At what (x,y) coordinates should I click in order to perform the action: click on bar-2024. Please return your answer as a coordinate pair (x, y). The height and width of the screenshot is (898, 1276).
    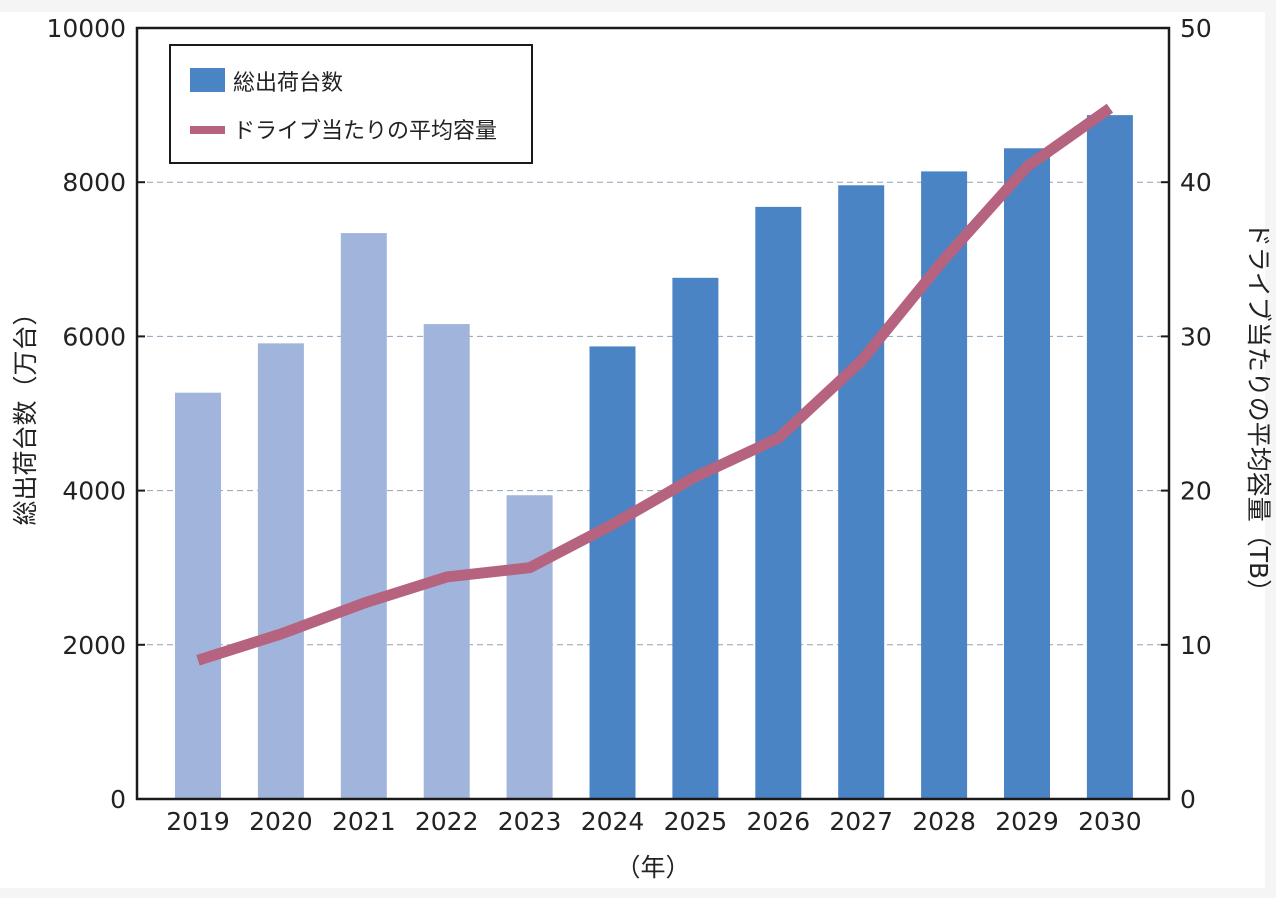
    Looking at the image, I should click on (612, 572).